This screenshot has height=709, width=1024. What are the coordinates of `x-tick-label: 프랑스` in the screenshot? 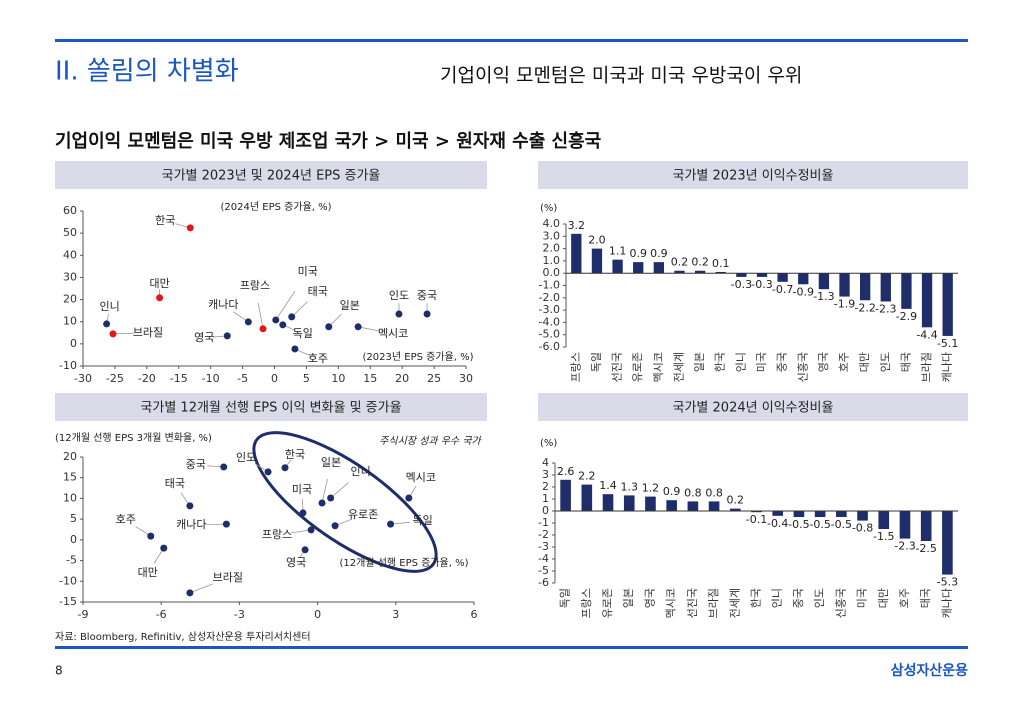 It's located at (575, 367).